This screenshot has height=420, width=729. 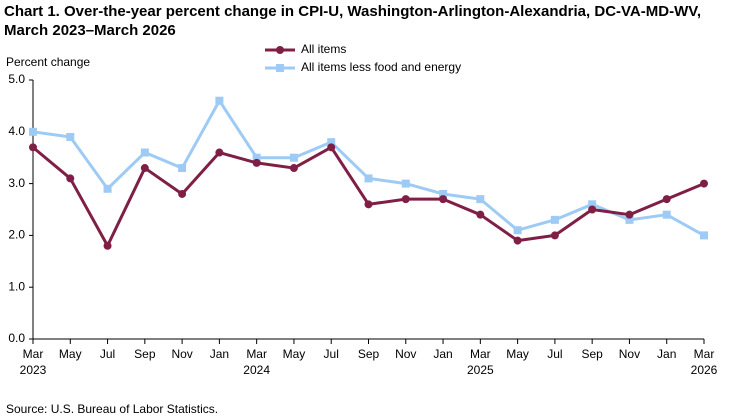 I want to click on source-note: Source: U.S. Bureau of Labor Statistics., so click(x=112, y=409).